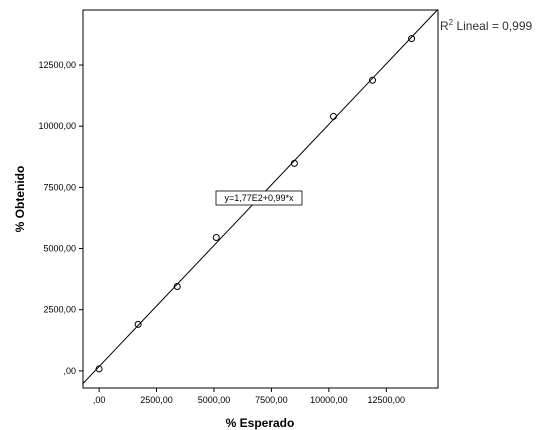 This screenshot has width=547, height=430. What do you see at coordinates (329, 400) in the screenshot?
I see `x-tick-label: 10000,00` at bounding box center [329, 400].